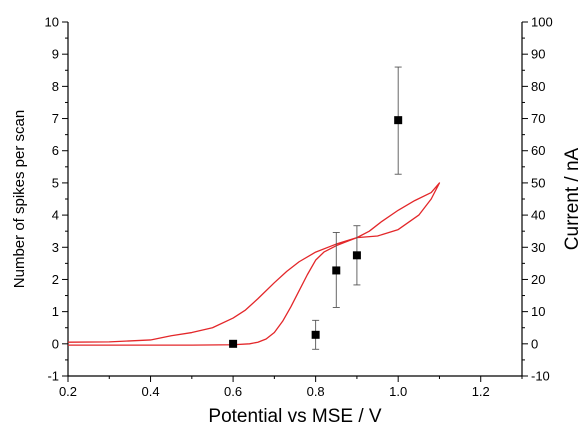 The height and width of the screenshot is (431, 588). Describe the element at coordinates (538, 311) in the screenshot. I see `y2-tick-label: 10` at that location.